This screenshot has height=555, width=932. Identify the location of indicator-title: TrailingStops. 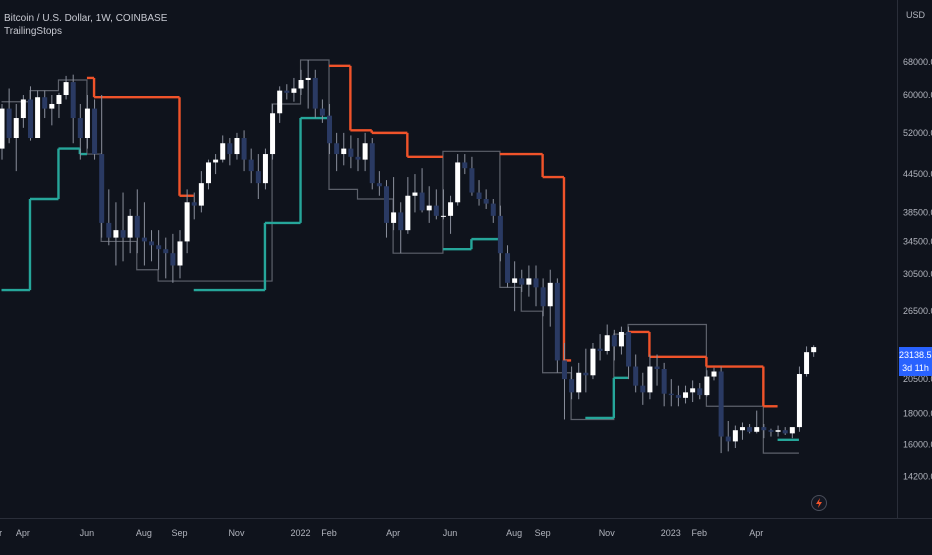
(33, 31).